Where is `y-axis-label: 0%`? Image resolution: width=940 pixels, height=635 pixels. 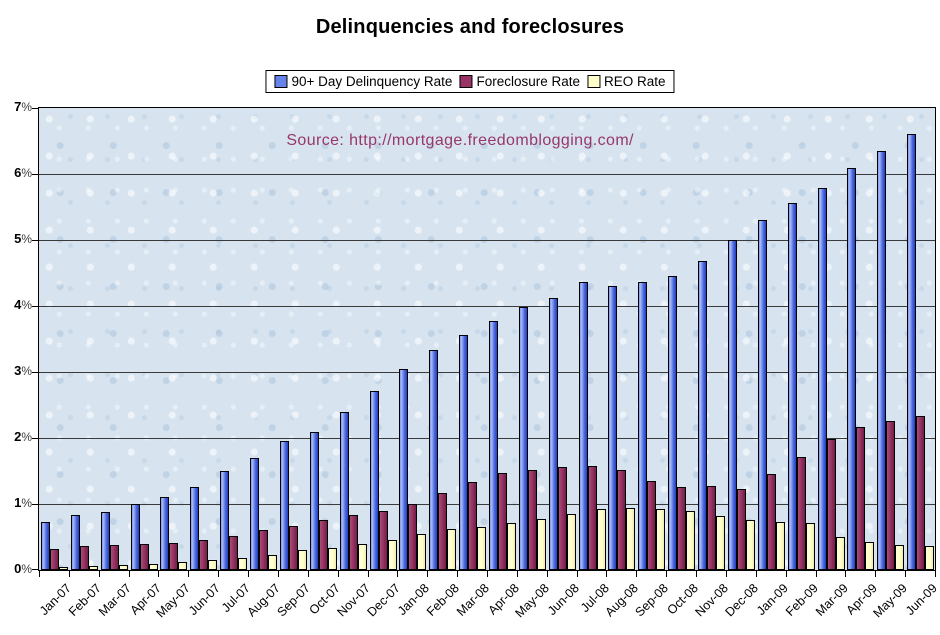
y-axis-label: 0% is located at coordinates (23, 568).